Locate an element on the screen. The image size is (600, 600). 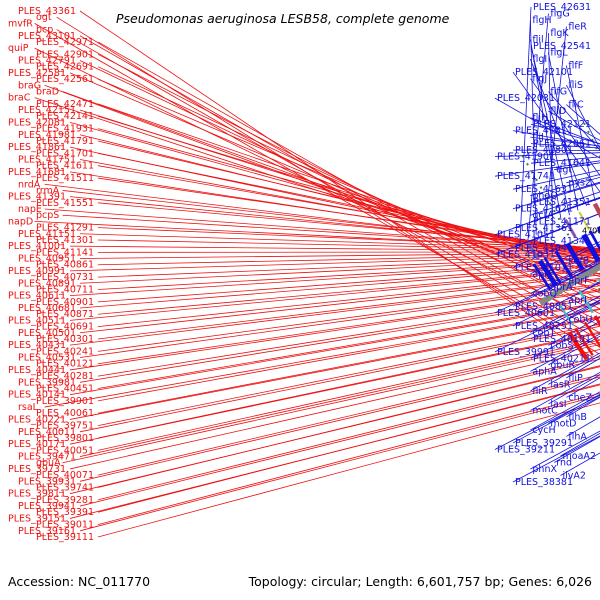
gene-label: PLES_43101 is located at coordinates (47, 36).